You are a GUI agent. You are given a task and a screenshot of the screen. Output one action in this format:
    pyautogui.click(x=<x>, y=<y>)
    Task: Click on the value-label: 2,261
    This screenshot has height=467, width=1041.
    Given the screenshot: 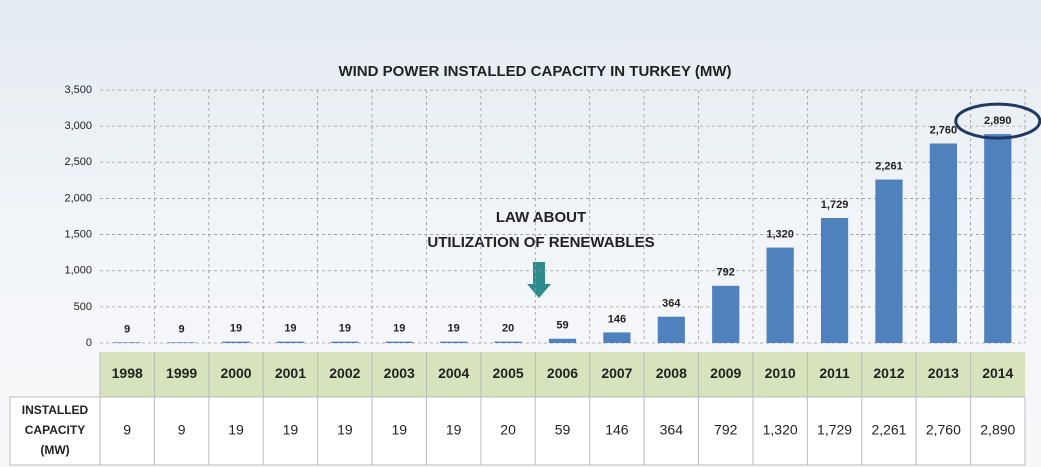 What is the action you would take?
    pyautogui.click(x=889, y=166)
    